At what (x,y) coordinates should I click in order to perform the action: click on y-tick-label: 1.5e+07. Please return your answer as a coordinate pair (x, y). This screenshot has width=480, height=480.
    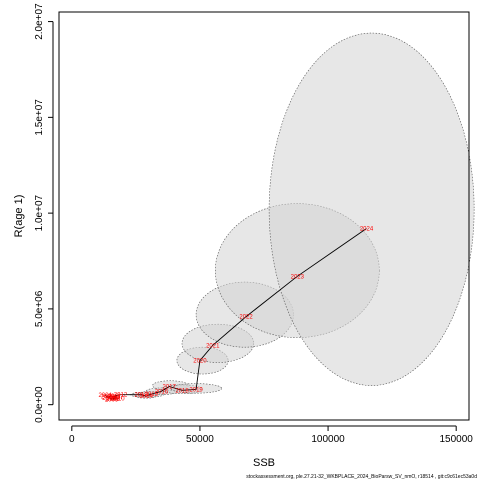
    Looking at the image, I should click on (39, 117).